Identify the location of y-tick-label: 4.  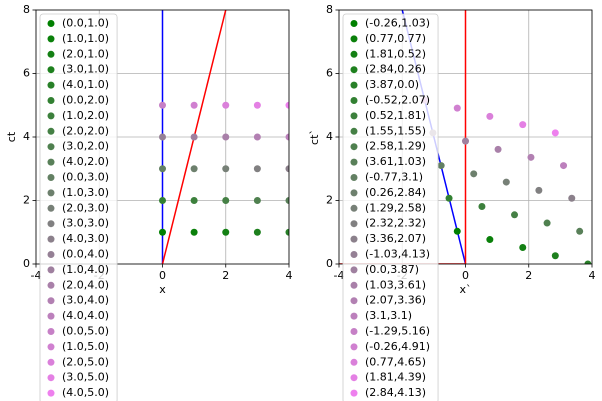
(26, 136).